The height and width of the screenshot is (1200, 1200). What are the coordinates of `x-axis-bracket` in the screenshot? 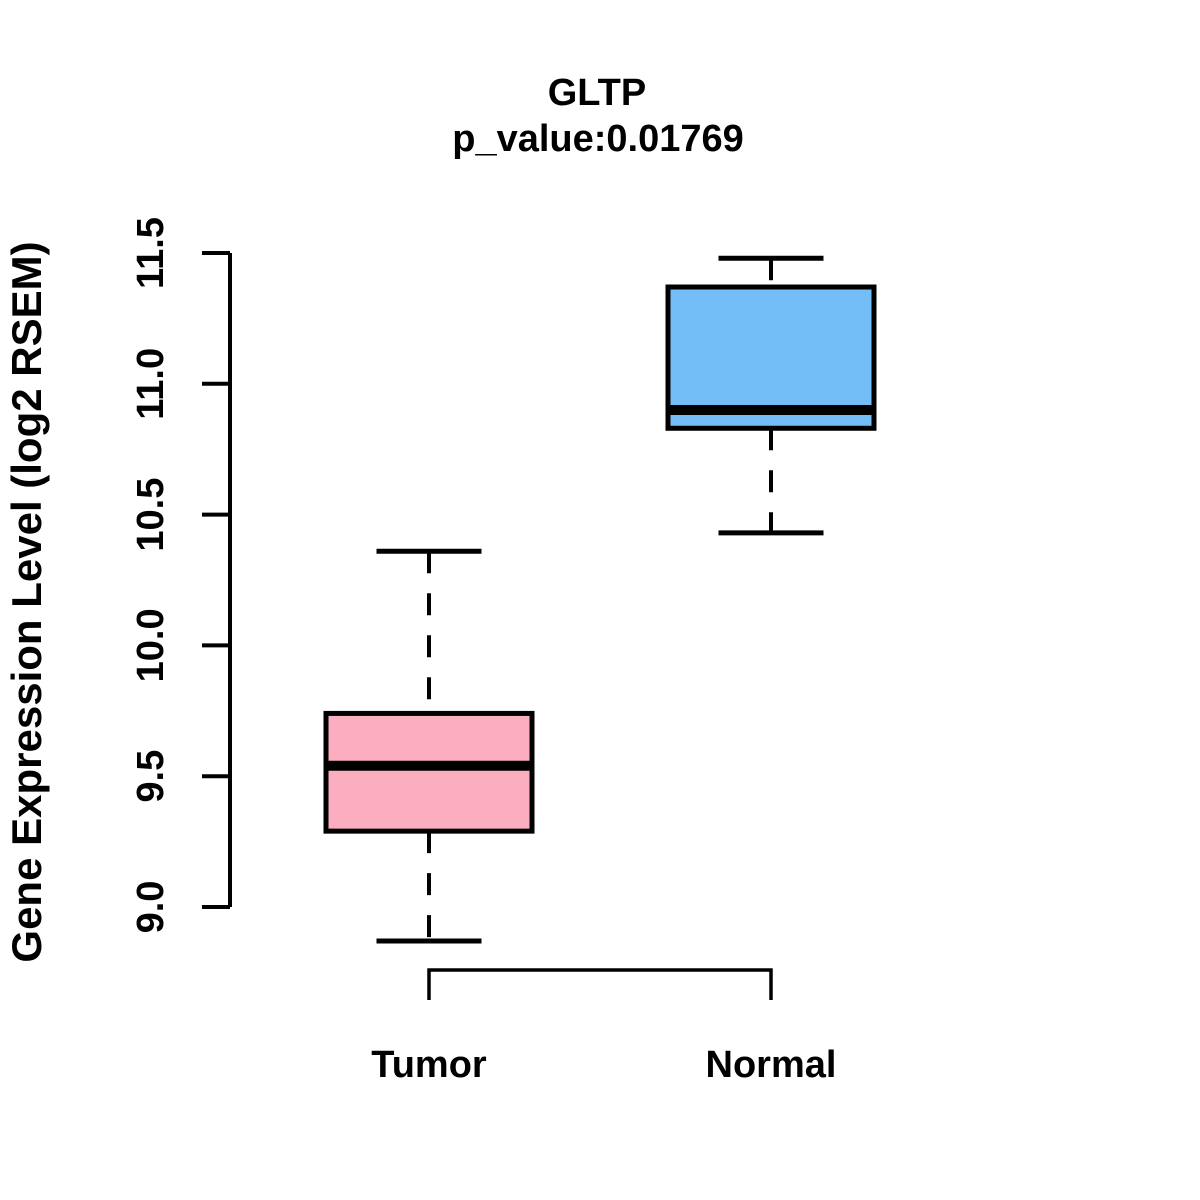 It's located at (600, 984).